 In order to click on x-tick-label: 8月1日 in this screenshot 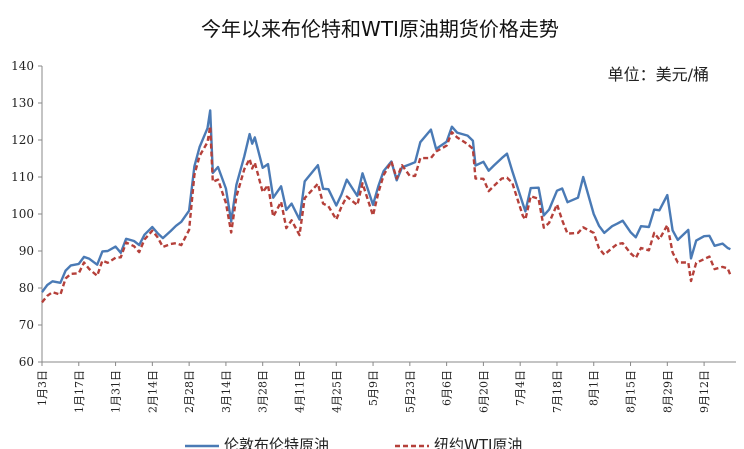, I will do `click(594, 388)`.